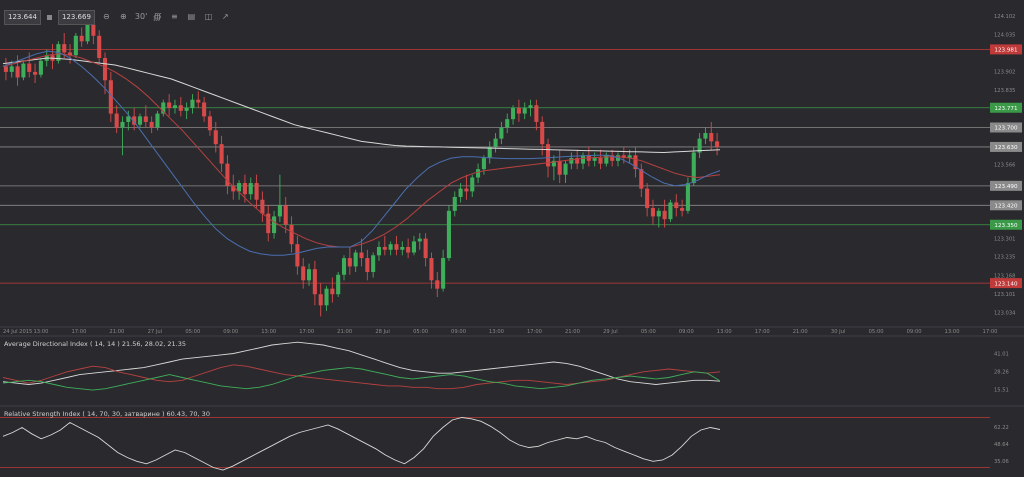  I want to click on x-tick-label: 24 Jul 2015, so click(17, 332).